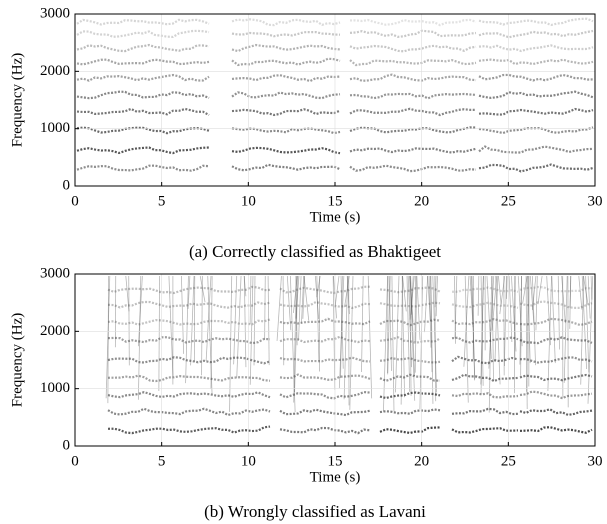 This screenshot has width=607, height=524. I want to click on x-tick-label: 30, so click(595, 201).